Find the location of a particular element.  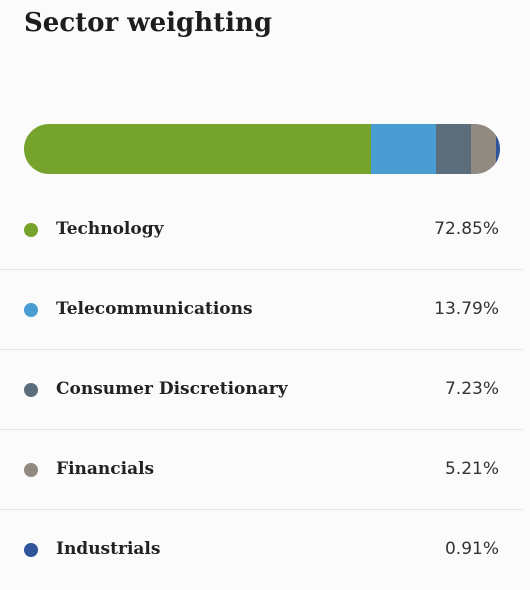

bar-segment-industrials is located at coordinates (497, 149).